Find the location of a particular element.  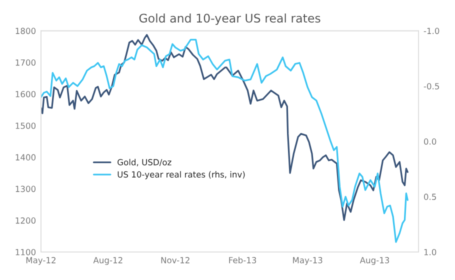

x-tick-label: Aug-12 is located at coordinates (107, 261).